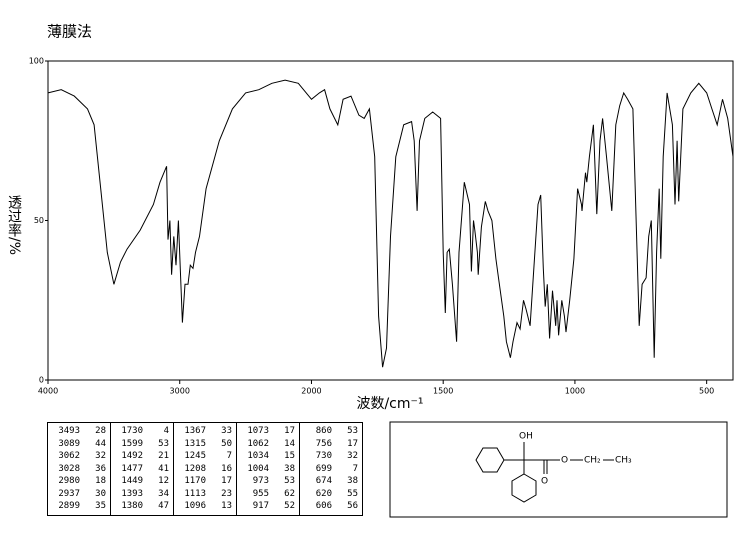 Image resolution: width=748 pixels, height=539 pixels. I want to click on peak-row: 2937 30, so click(79, 494).